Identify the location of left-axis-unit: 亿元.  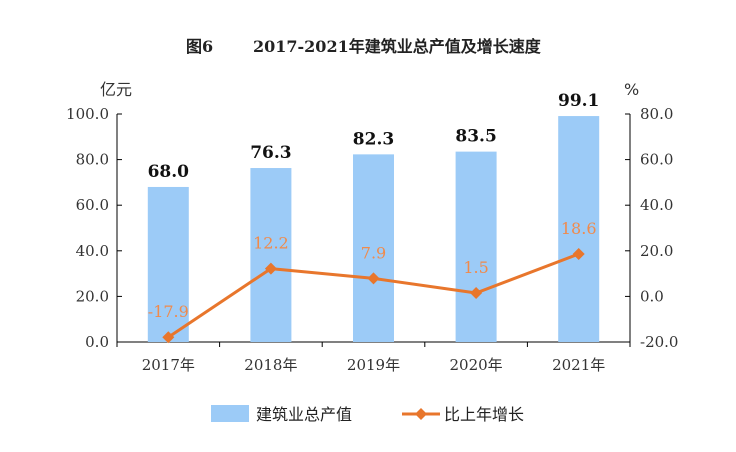
(116, 89).